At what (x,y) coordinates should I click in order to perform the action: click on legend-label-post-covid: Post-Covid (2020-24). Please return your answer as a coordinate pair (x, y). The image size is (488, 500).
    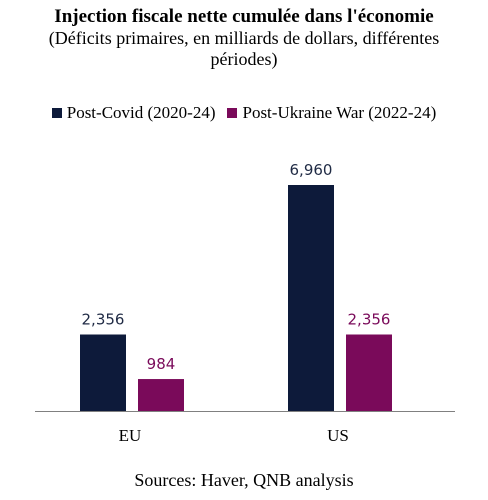
    Looking at the image, I should click on (141, 112).